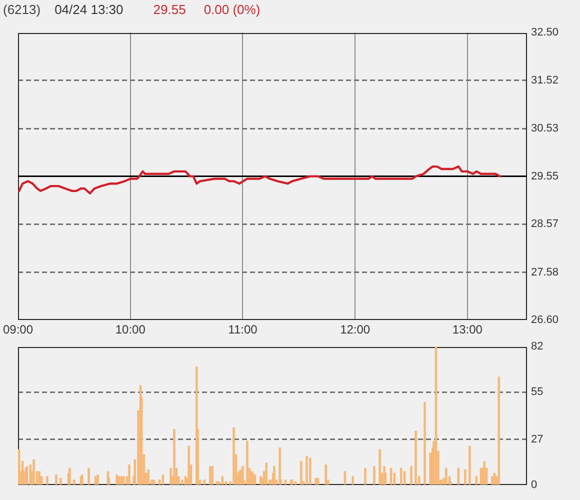  What do you see at coordinates (545, 272) in the screenshot?
I see `y-tick-label: 27.58` at bounding box center [545, 272].